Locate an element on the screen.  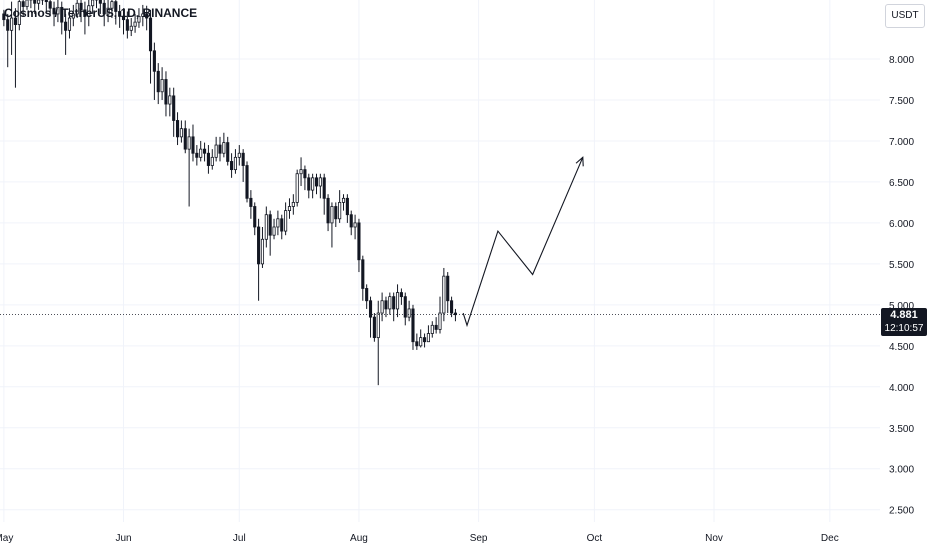
time-tick-label: Nov is located at coordinates (714, 538).